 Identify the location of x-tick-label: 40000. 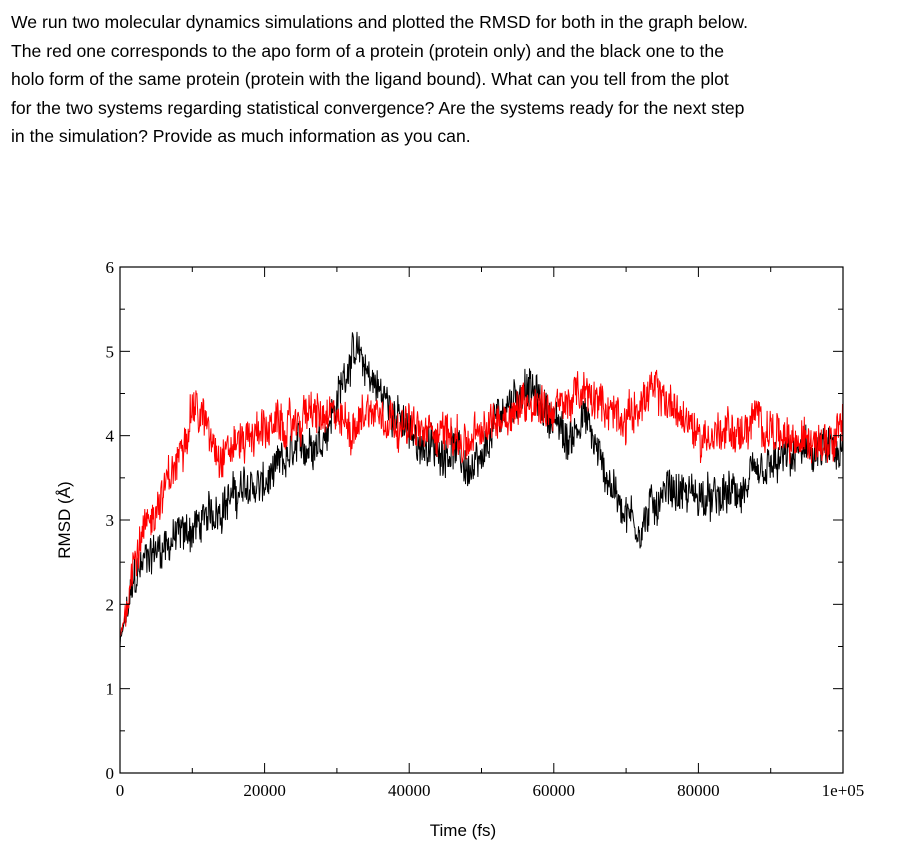
(409, 790).